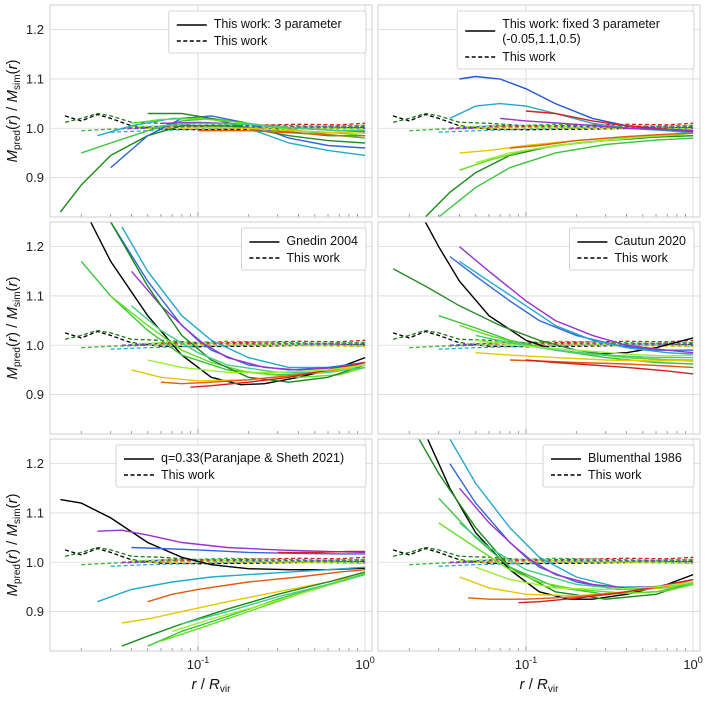 The width and height of the screenshot is (706, 706). Describe the element at coordinates (35, 562) in the screenshot. I see `y-tick-label: 1.0` at that location.